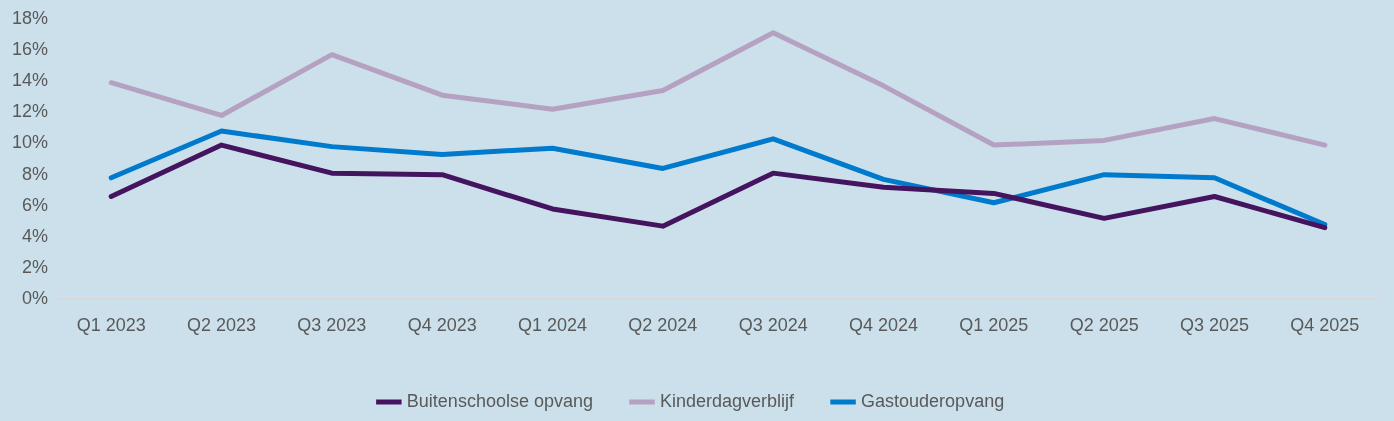 This screenshot has width=1394, height=421. Describe the element at coordinates (663, 325) in the screenshot. I see `x-tick-label: Q2 2024` at that location.